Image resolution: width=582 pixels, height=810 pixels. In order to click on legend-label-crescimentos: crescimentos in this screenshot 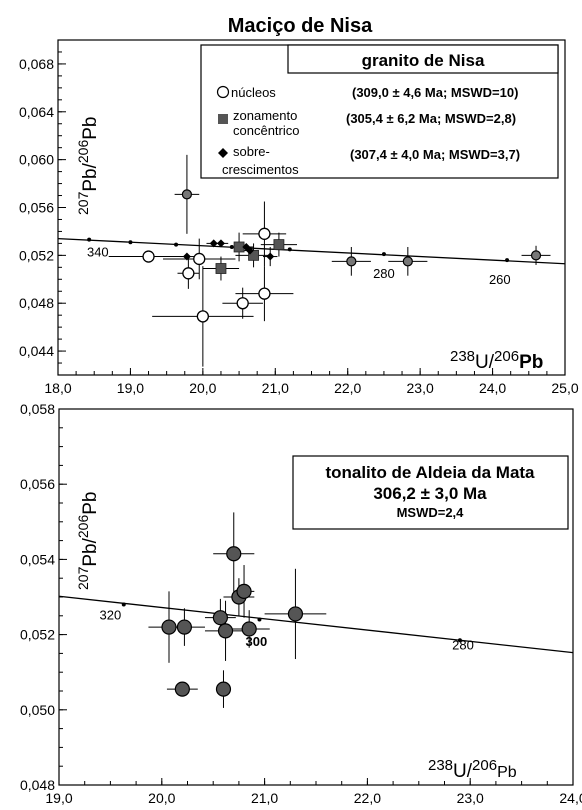, I will do `click(260, 169)`.